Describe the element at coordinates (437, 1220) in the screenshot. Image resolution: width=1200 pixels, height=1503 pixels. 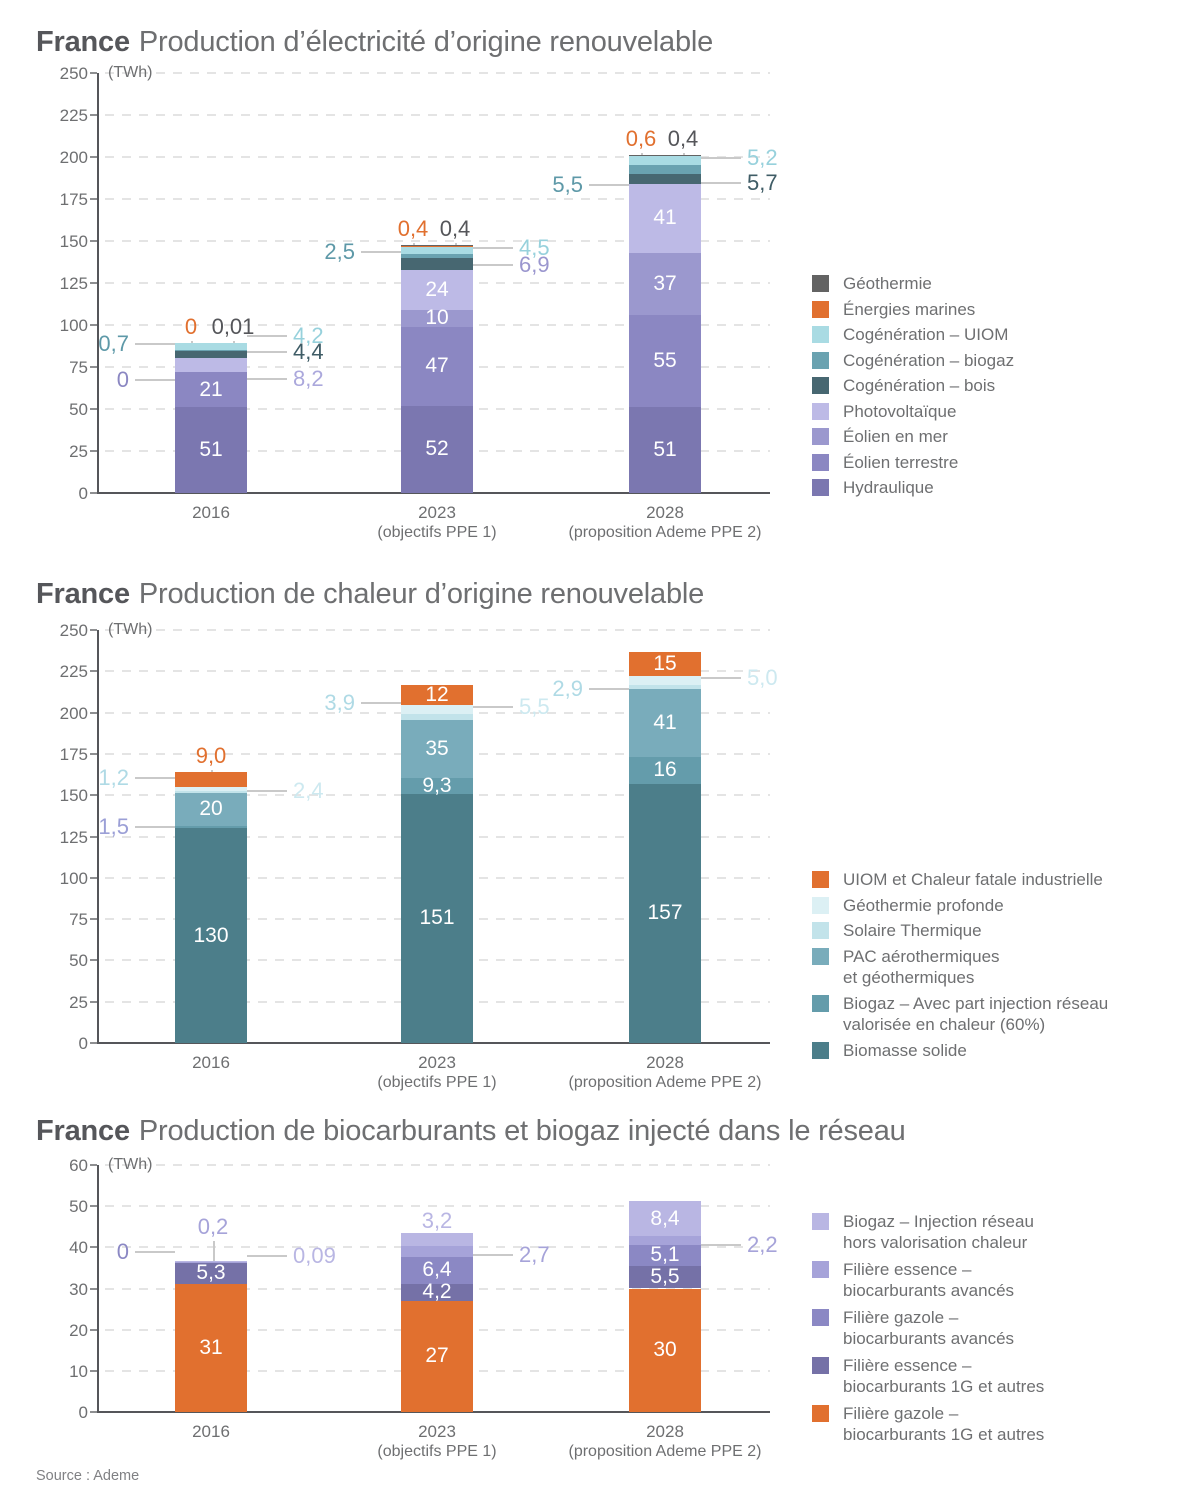
I see `top-callout-label: 3,2` at that location.